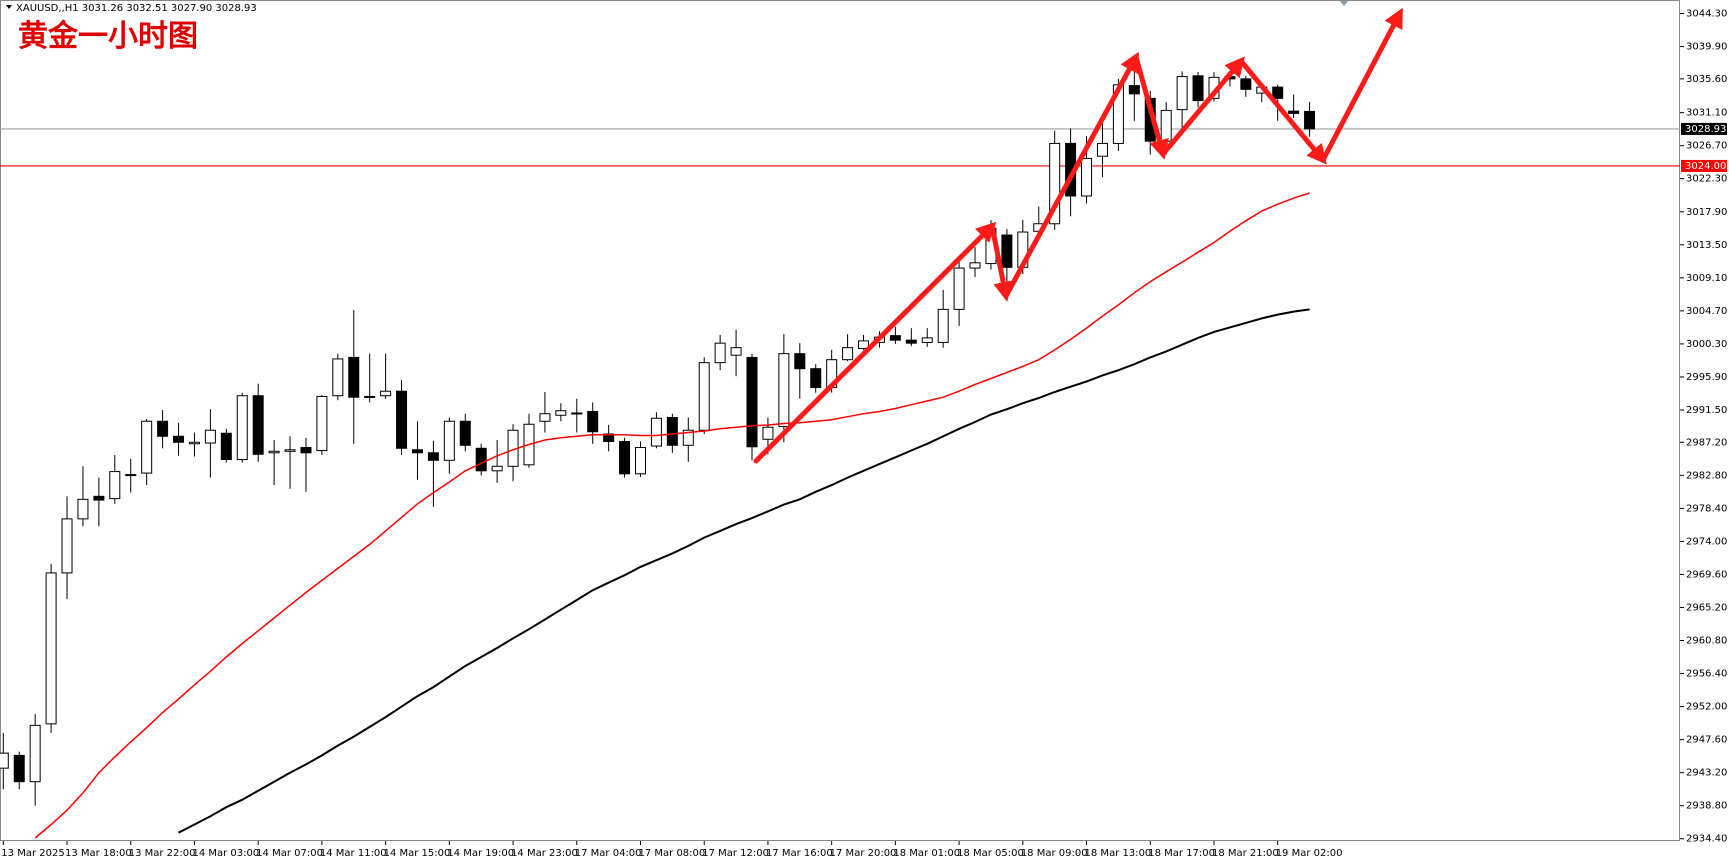 The height and width of the screenshot is (866, 1729). What do you see at coordinates (1344, 3) in the screenshot?
I see `shift-marker` at bounding box center [1344, 3].